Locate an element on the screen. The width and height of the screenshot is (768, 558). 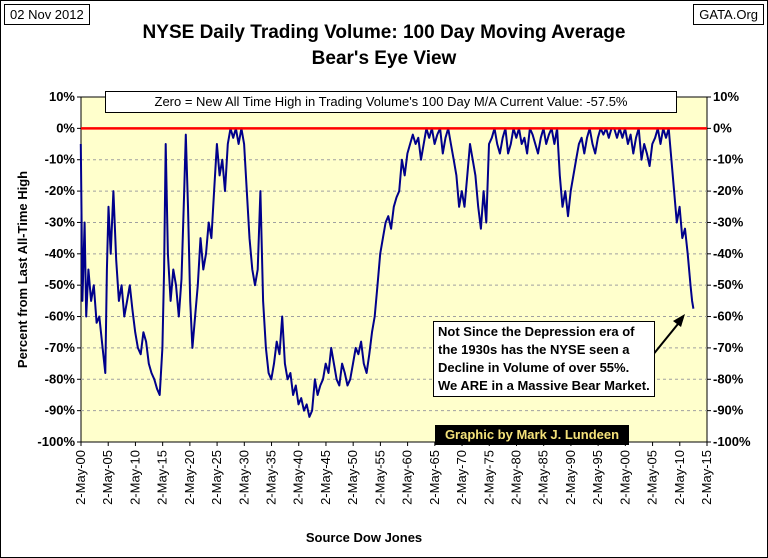
y-tick-label: -50% is located at coordinates (60, 284).